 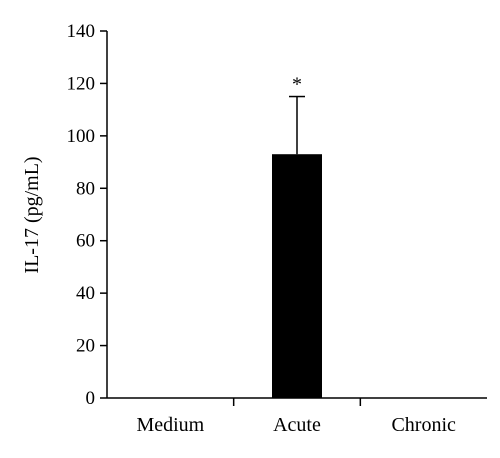 What do you see at coordinates (87, 215) in the screenshot?
I see `y-axis: 0 20 40 60 80 100 120 140` at bounding box center [87, 215].